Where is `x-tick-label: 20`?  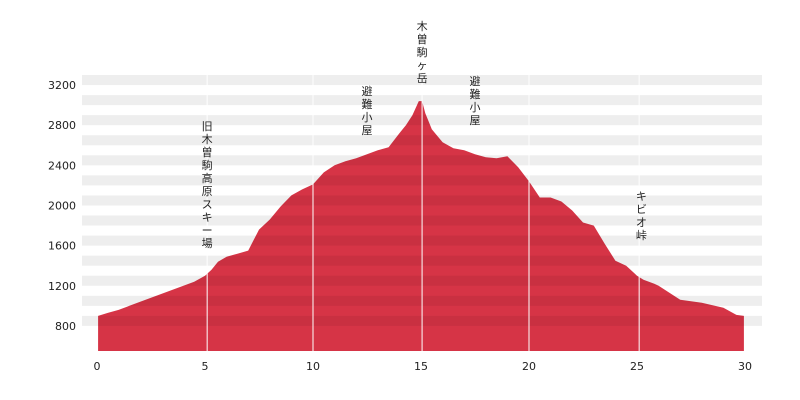 x-tick-label: 20 is located at coordinates (529, 366).